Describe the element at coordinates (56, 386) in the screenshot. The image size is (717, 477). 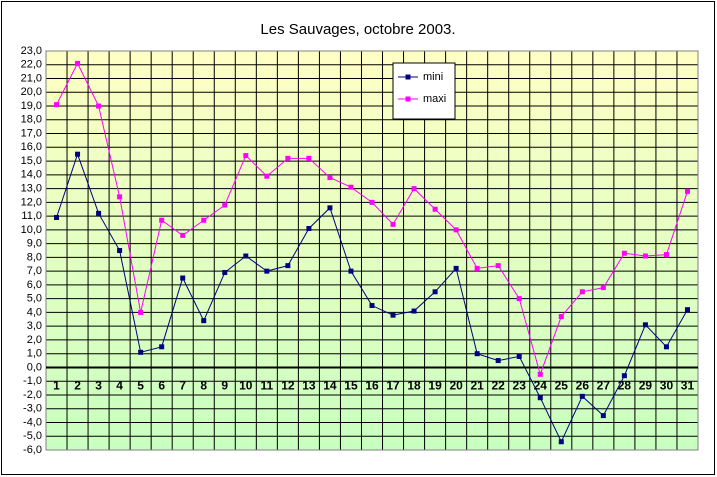
I see `x-tick-label: 1` at that location.